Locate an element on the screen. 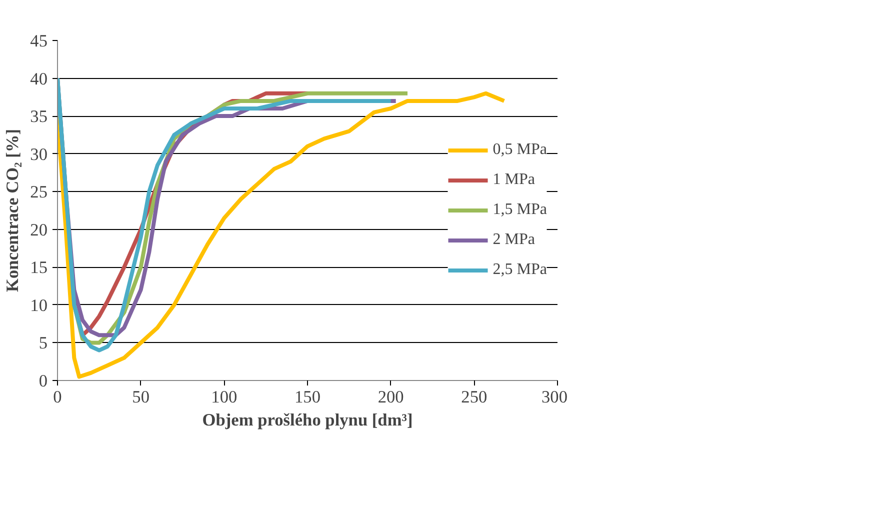 Image resolution: width=891 pixels, height=516 pixels. x-tick-label: 150 is located at coordinates (307, 397).